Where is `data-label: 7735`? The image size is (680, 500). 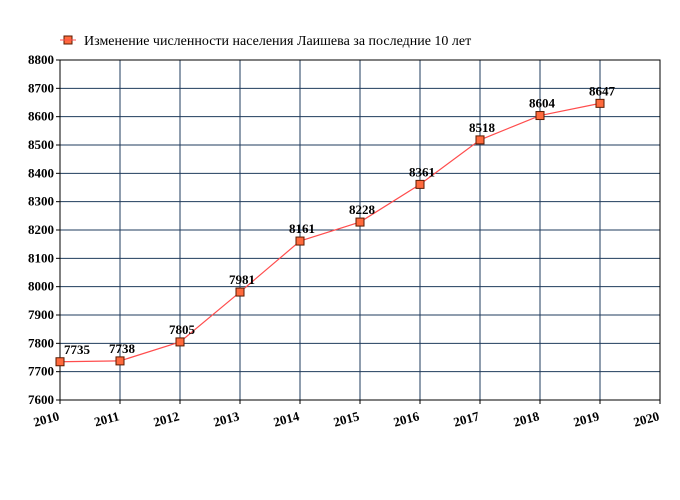 data-label: 7735 is located at coordinates (77, 349).